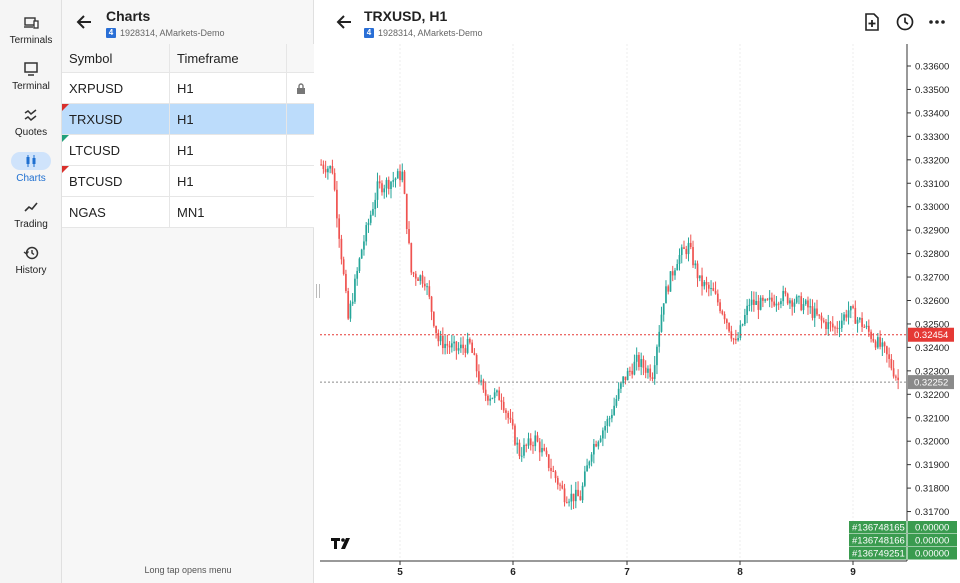  What do you see at coordinates (31, 264) in the screenshot?
I see `nav-item-history: History` at bounding box center [31, 264].